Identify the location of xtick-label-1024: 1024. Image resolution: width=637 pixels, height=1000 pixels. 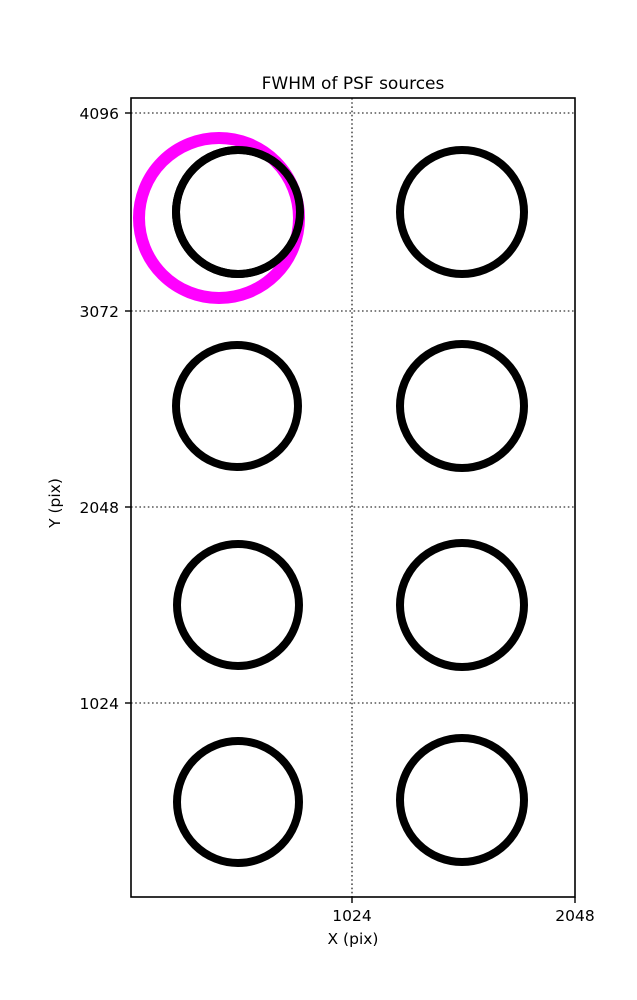
(351, 916).